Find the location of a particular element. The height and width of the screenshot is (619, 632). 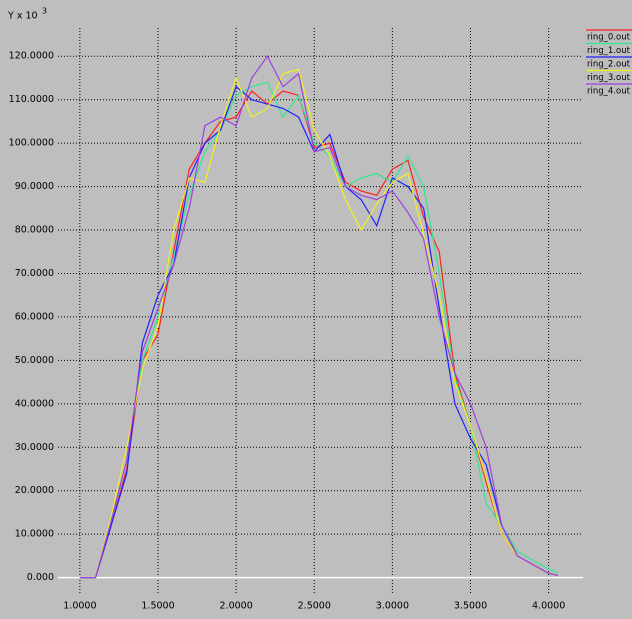

x-tick-label: 1.5000 is located at coordinates (157, 606).